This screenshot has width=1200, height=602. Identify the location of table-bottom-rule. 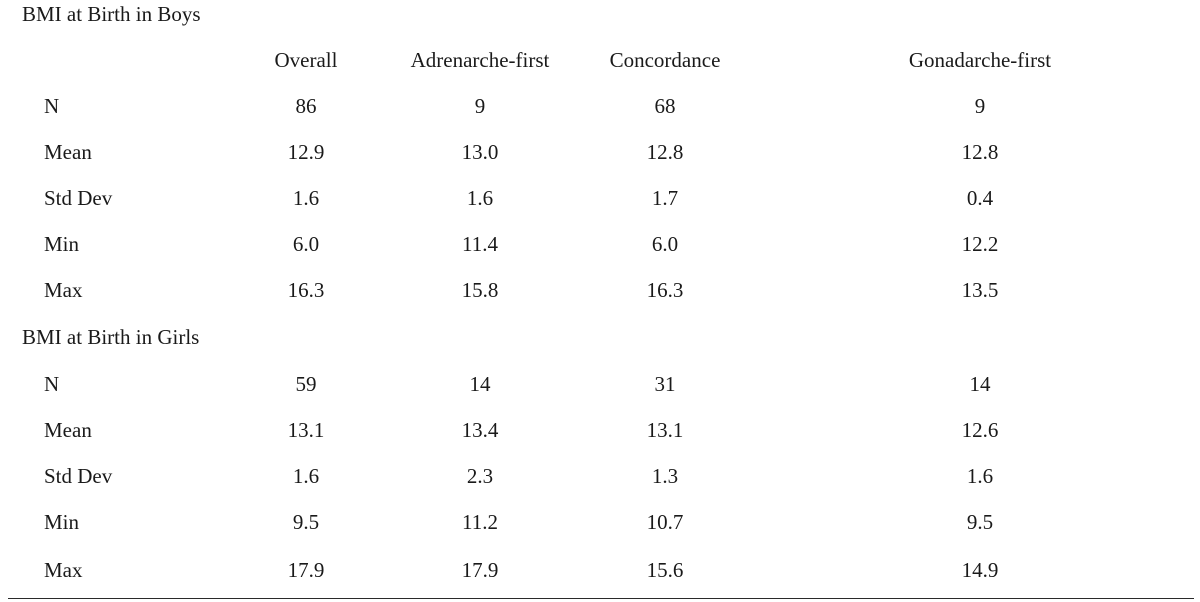
(601, 598).